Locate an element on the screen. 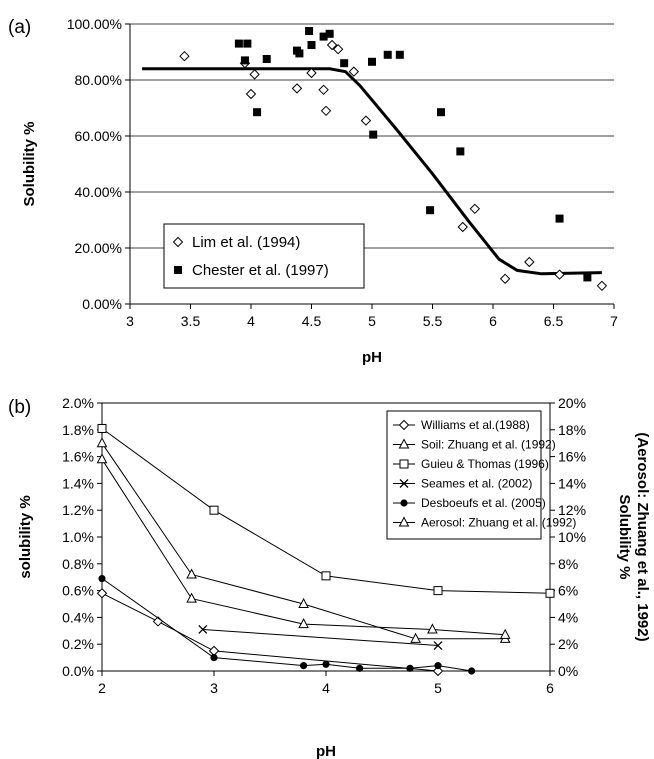 Image resolution: width=654 pixels, height=759 pixels. panel-b-label: (b) is located at coordinates (19, 407).